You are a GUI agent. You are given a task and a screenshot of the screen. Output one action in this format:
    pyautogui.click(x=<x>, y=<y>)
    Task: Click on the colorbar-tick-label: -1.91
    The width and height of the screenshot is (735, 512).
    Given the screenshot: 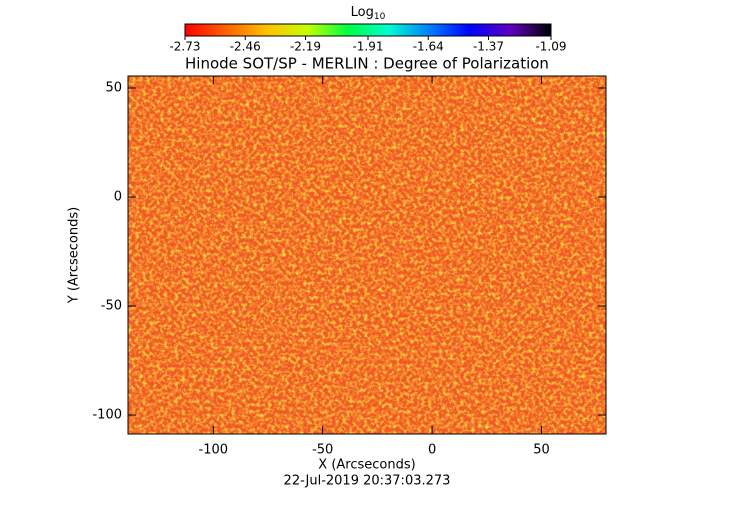 What is the action you would take?
    pyautogui.click(x=367, y=47)
    